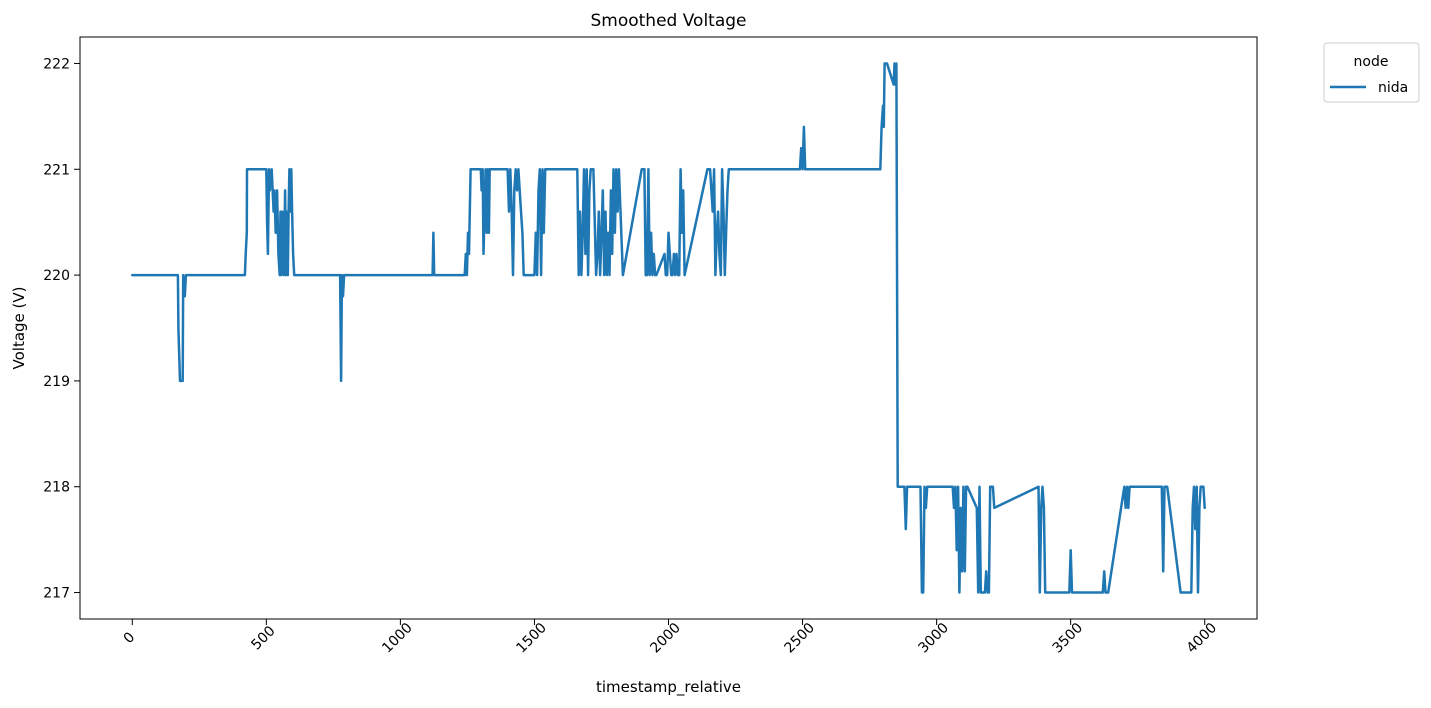 The image size is (1431, 708). I want to click on y-axis-title: Voltage (V), so click(19, 328).